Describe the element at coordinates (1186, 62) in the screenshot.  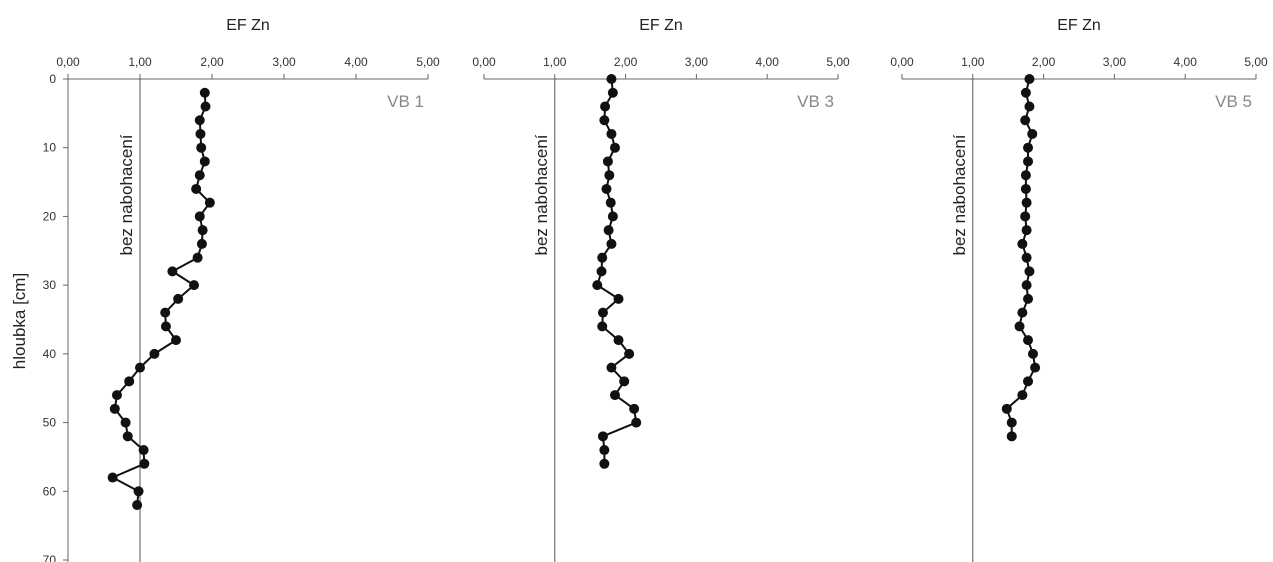
I see `x-tick-label: 4,00` at that location.